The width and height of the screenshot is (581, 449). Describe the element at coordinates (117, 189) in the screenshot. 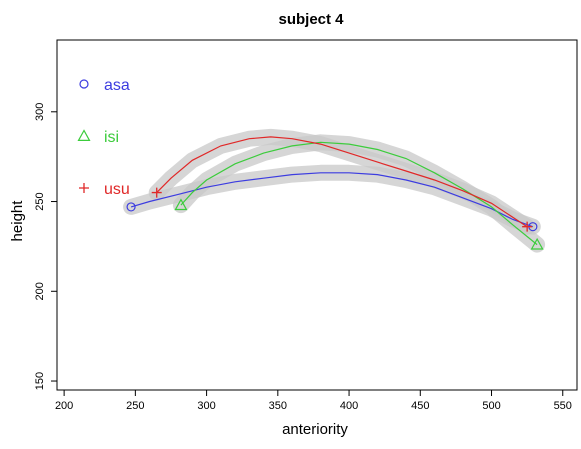

I see `legend-label-usu: usu` at that location.